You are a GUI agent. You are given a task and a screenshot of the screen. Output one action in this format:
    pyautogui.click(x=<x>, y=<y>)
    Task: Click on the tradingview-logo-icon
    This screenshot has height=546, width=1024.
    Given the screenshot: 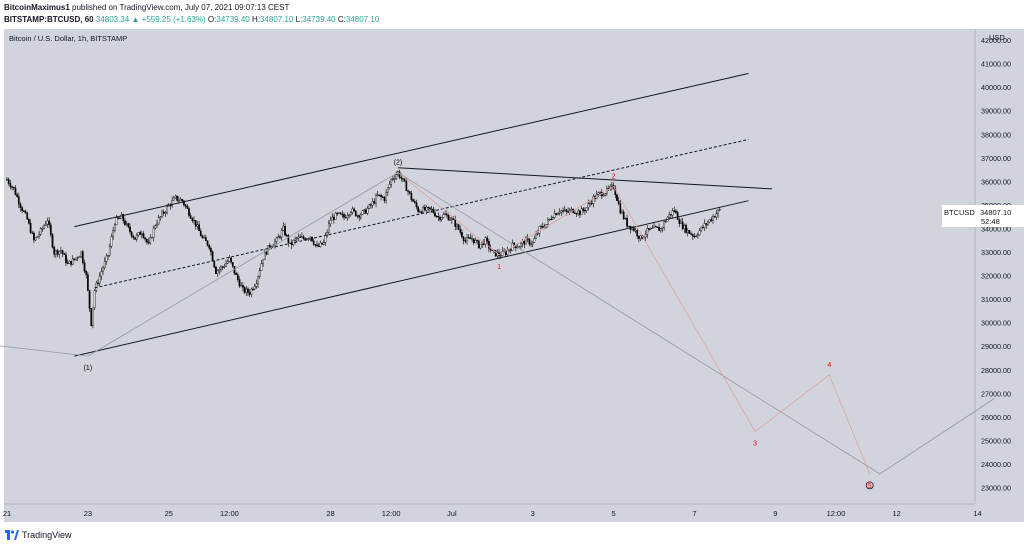 What is the action you would take?
    pyautogui.click(x=12, y=535)
    